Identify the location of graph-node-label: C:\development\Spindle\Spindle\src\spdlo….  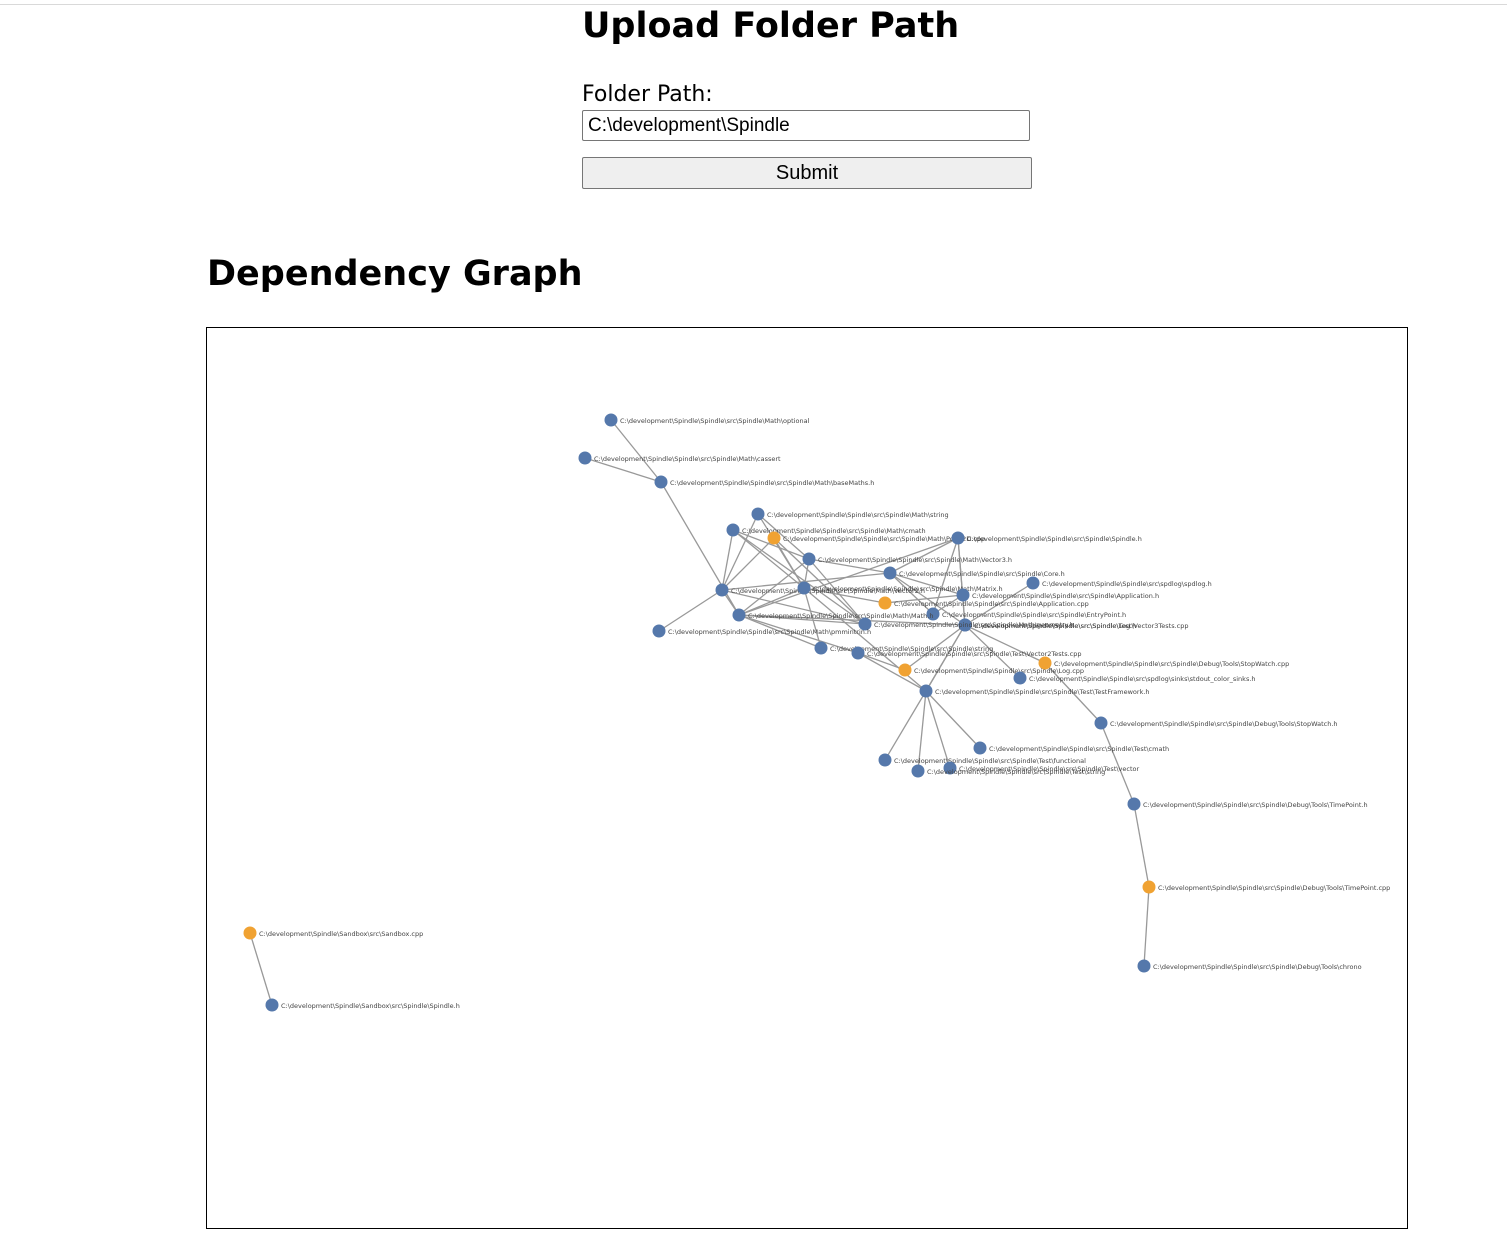
(1127, 584).